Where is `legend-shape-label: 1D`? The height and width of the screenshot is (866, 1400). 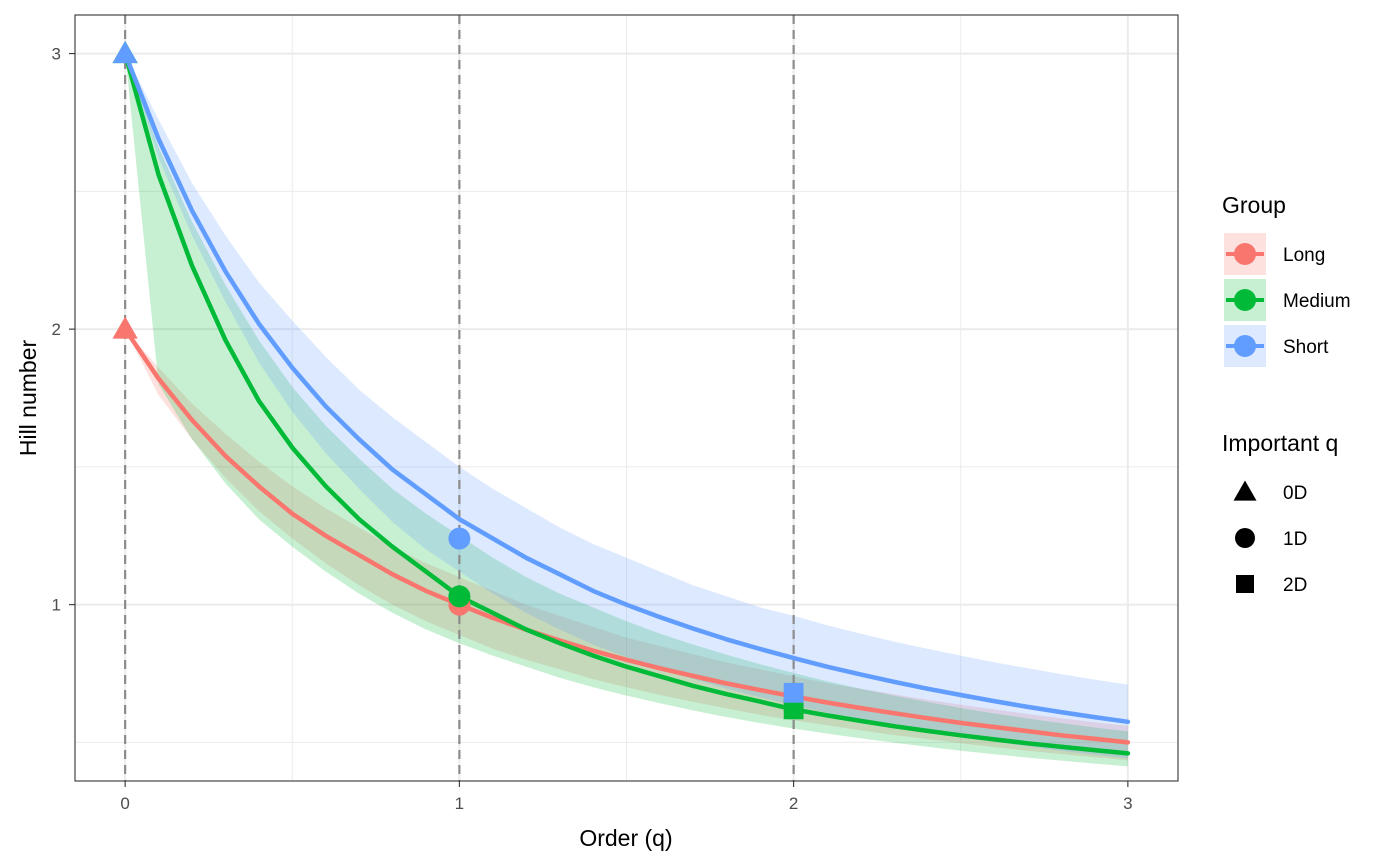 legend-shape-label: 1D is located at coordinates (1295, 539).